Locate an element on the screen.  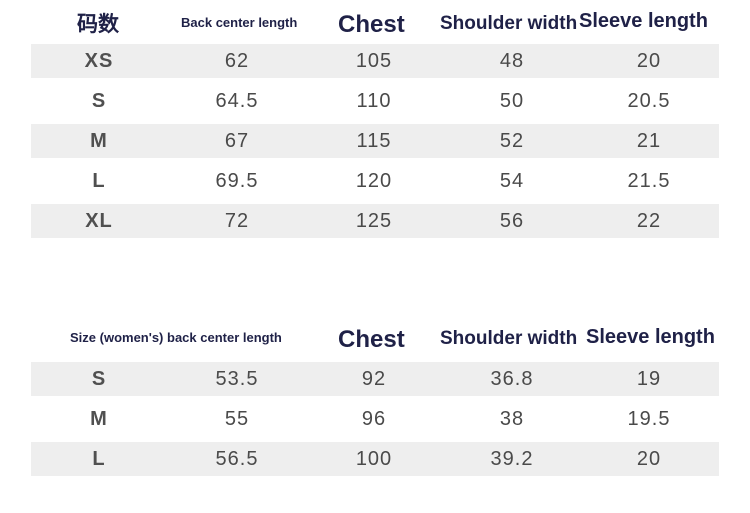
chest-cell: 100 is located at coordinates (374, 459).